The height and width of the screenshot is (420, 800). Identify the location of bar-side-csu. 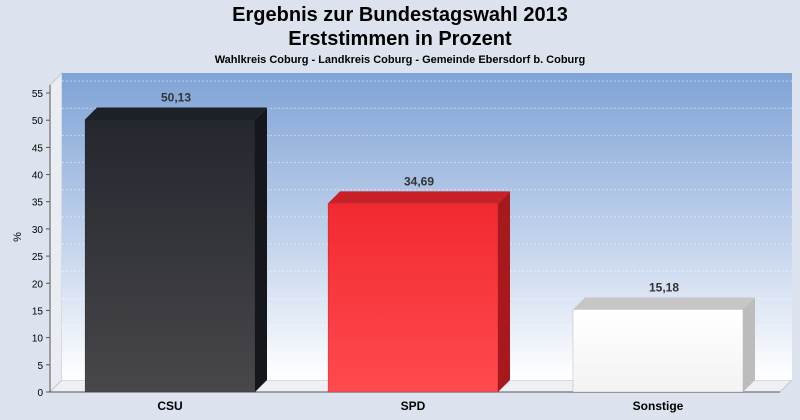
(261, 249).